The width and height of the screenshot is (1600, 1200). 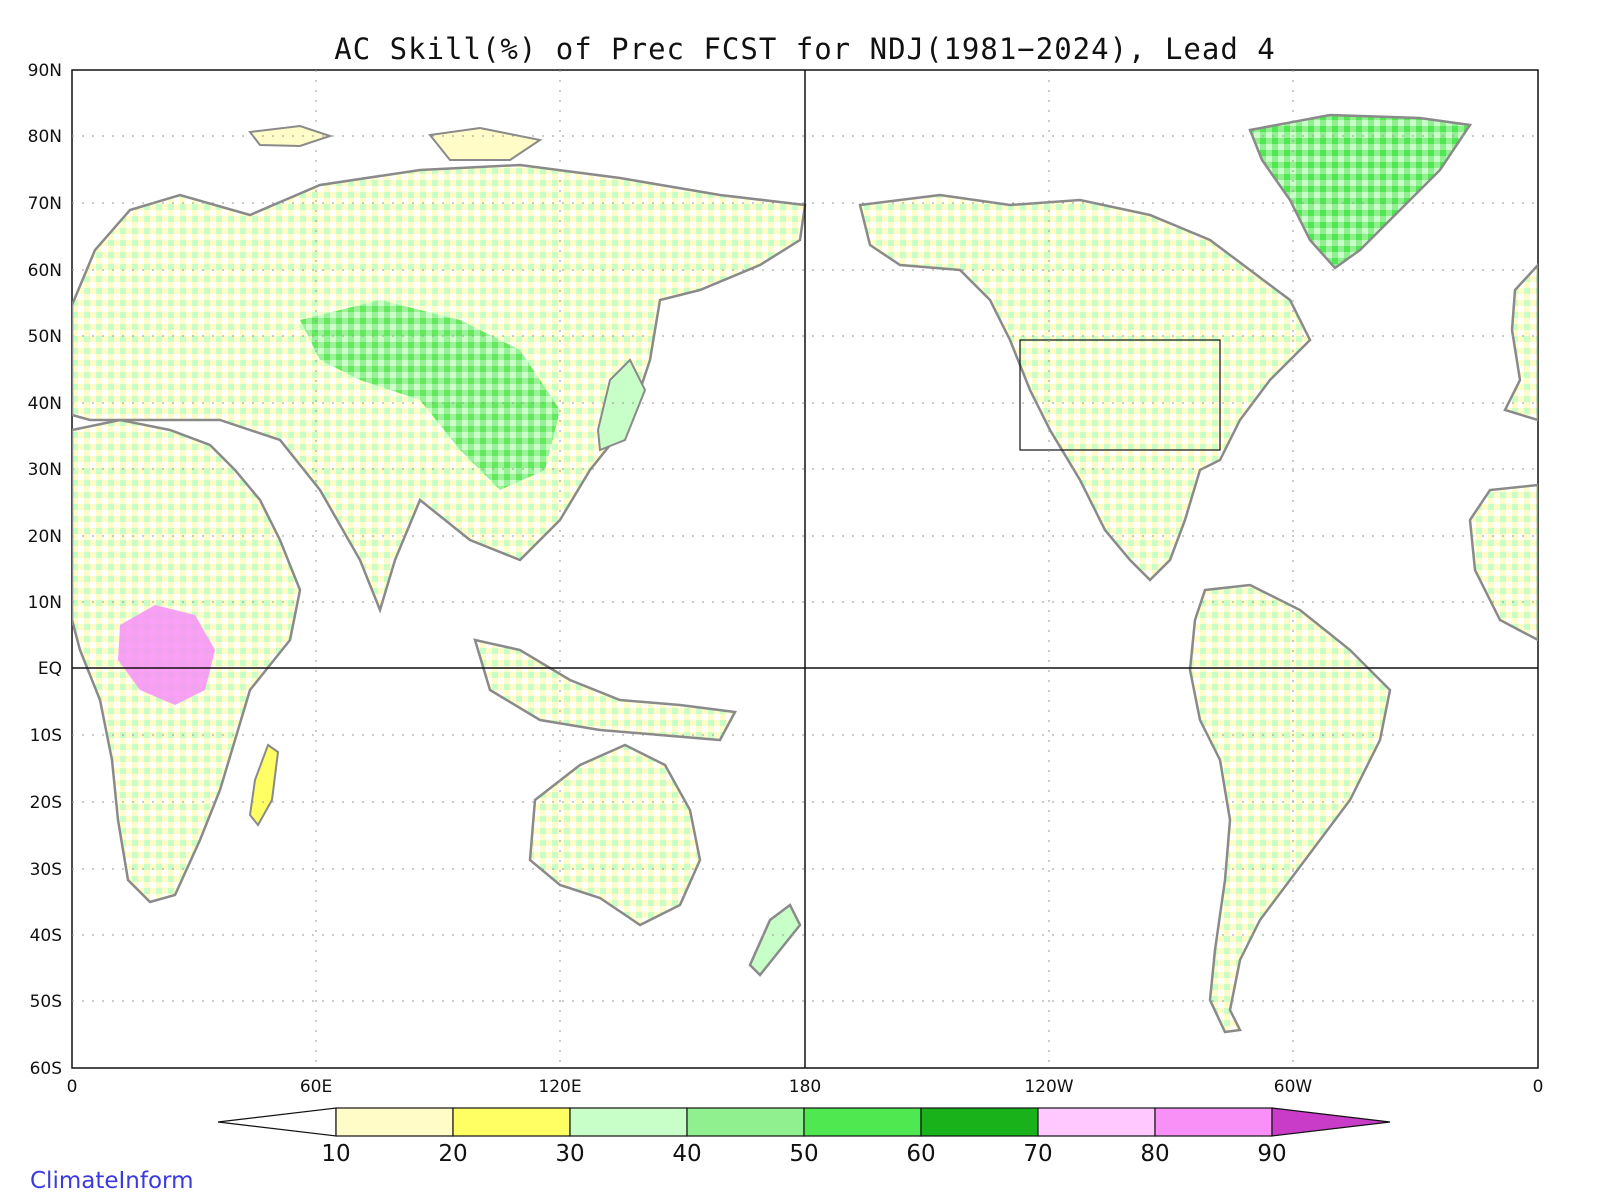 I want to click on lat-tick-label: 50N, so click(x=45, y=337).